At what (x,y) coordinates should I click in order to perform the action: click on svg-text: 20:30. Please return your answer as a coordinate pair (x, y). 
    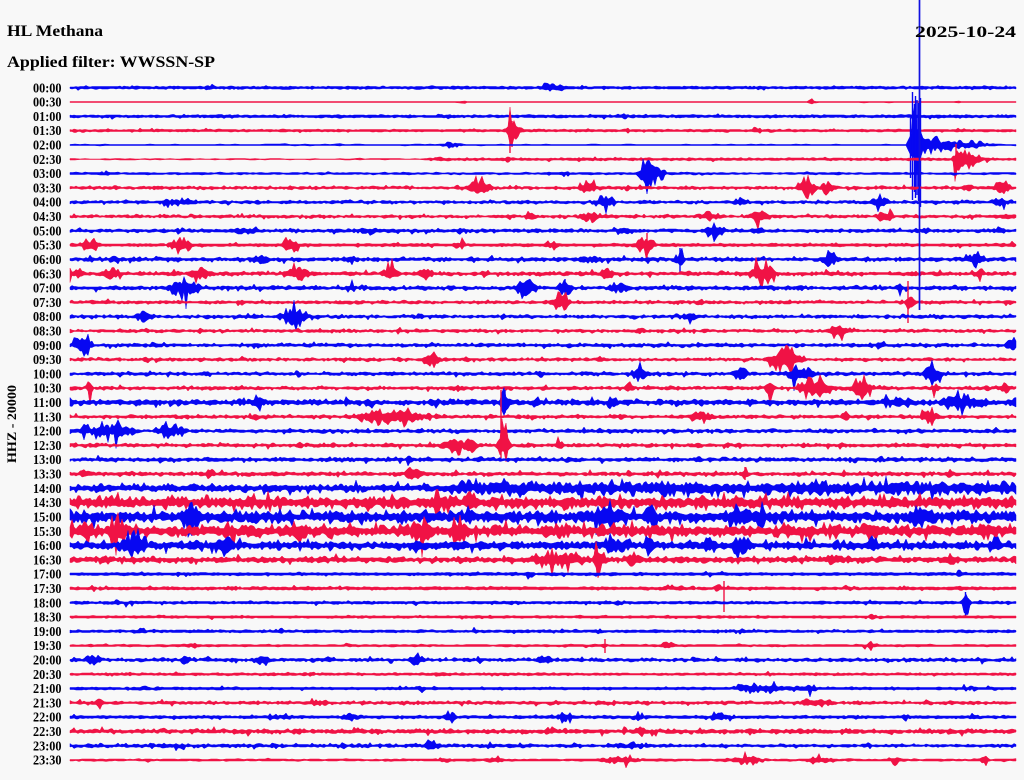
    Looking at the image, I should click on (47, 675).